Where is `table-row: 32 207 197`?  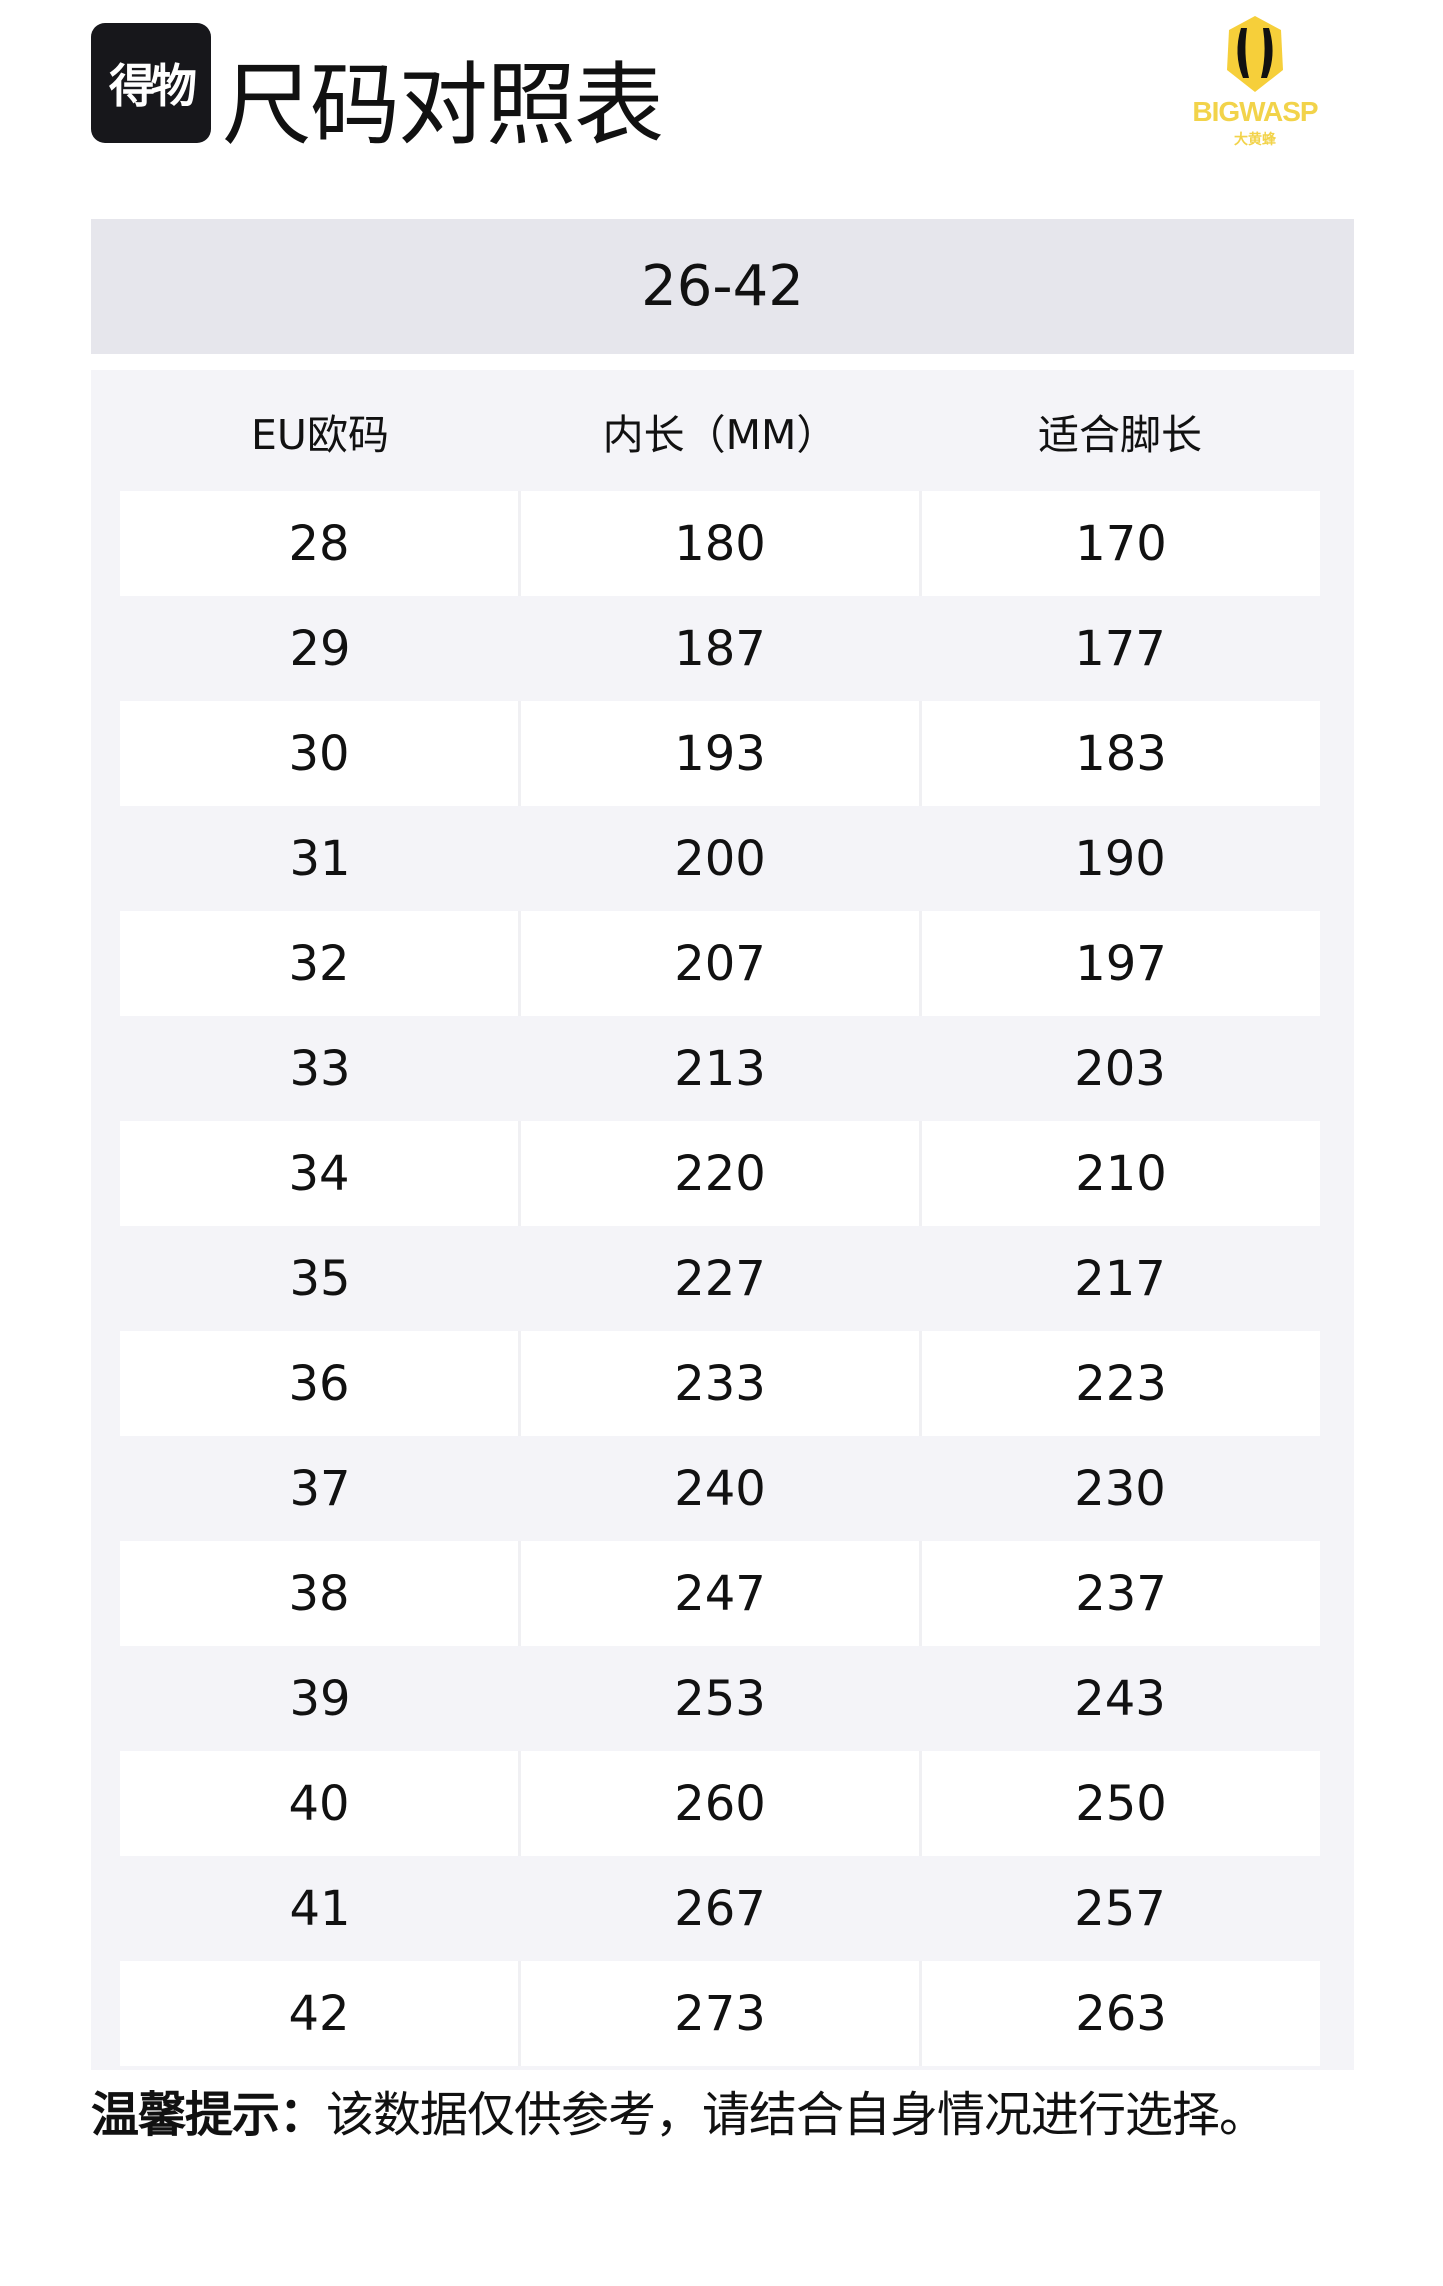
table-row: 32 207 197 is located at coordinates (720, 963).